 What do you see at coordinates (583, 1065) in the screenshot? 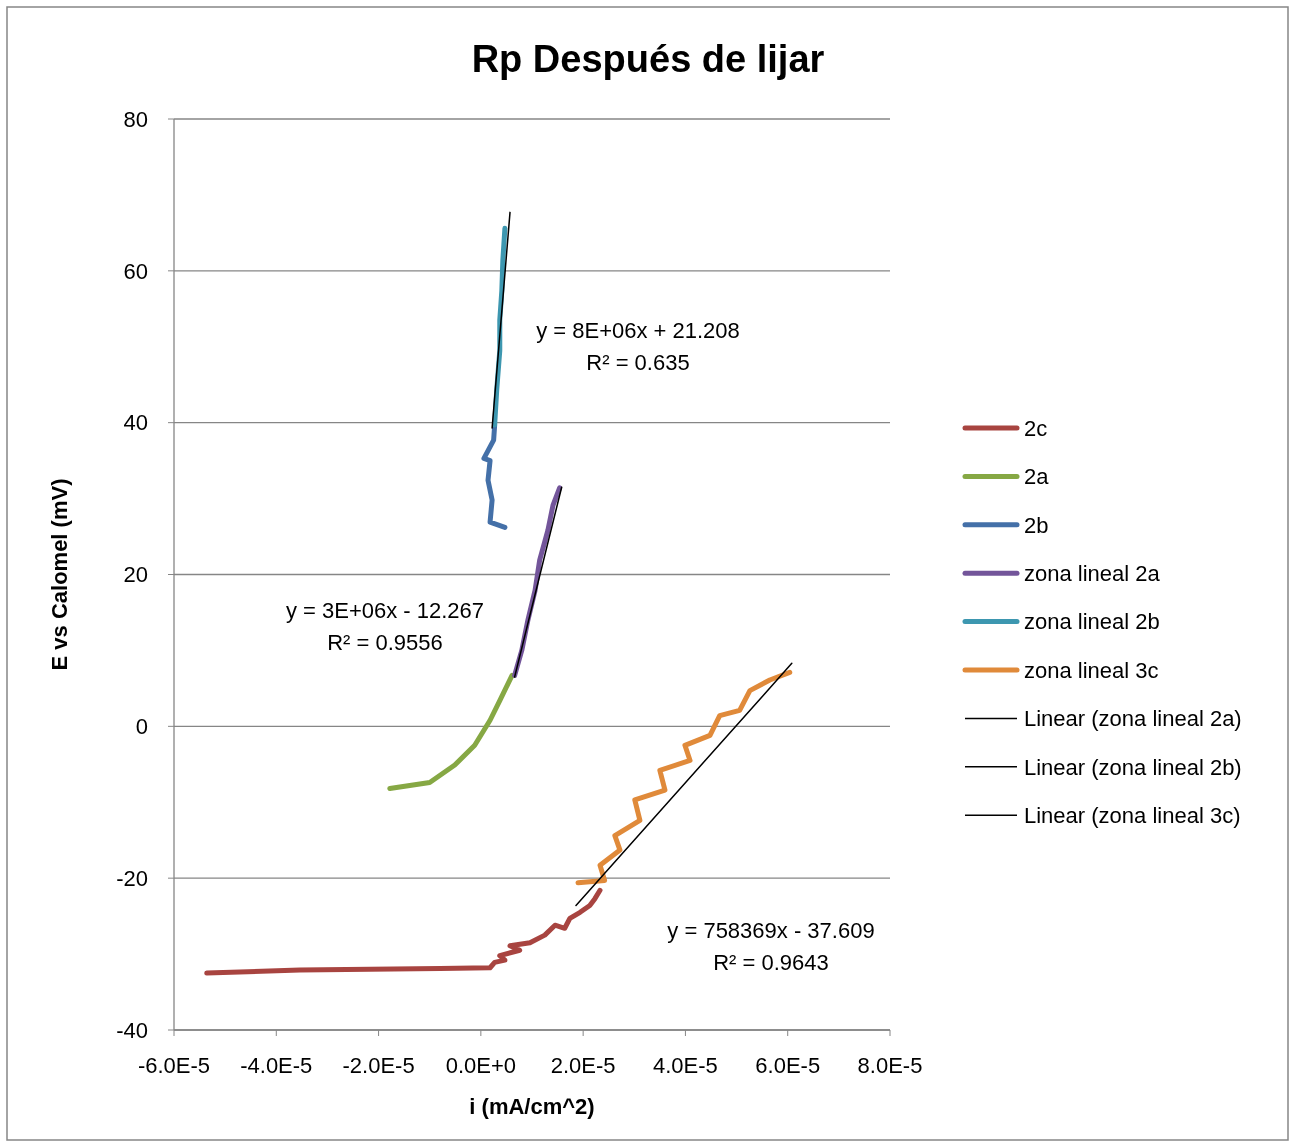
I see `x-tick-label: 2.0E-5` at bounding box center [583, 1065].